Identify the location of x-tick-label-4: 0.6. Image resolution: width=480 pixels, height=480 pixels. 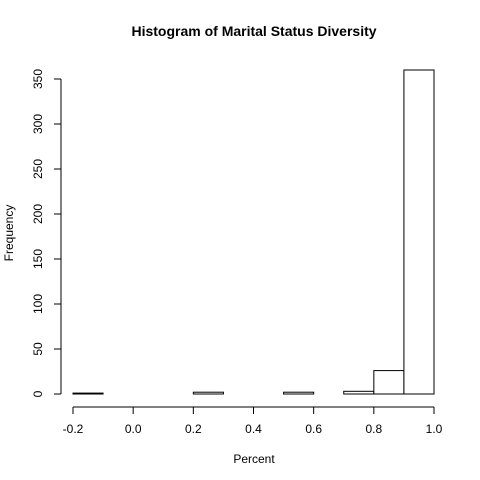
(313, 429).